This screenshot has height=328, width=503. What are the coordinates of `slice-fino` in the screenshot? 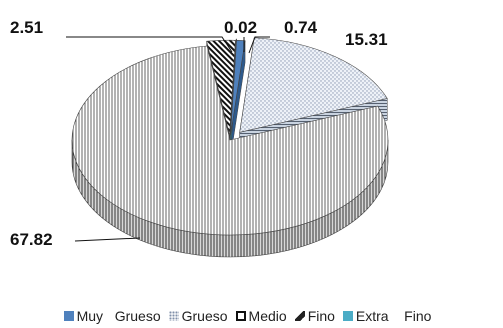 It's located at (221, 87).